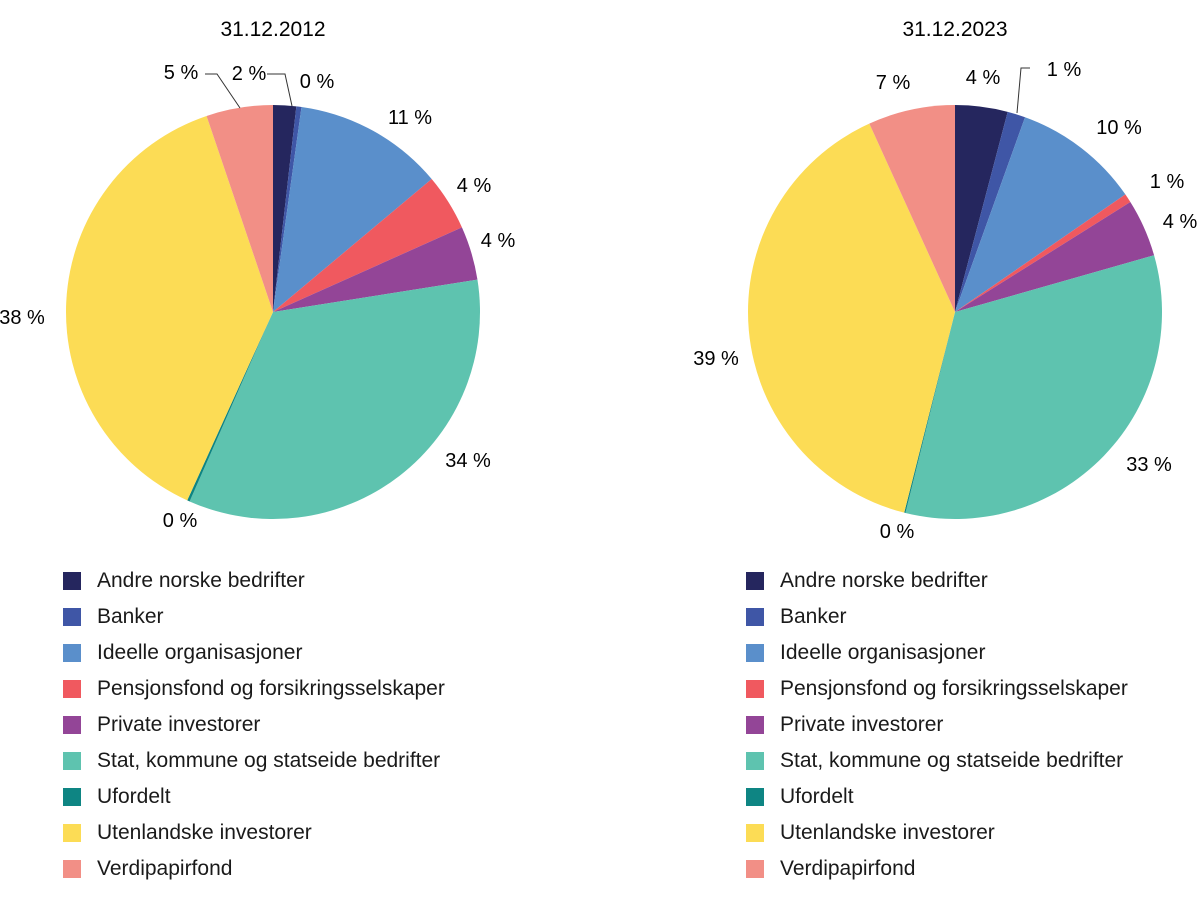 This screenshot has width=1200, height=901. I want to click on chart-title: 31.12.2012, so click(272, 29).